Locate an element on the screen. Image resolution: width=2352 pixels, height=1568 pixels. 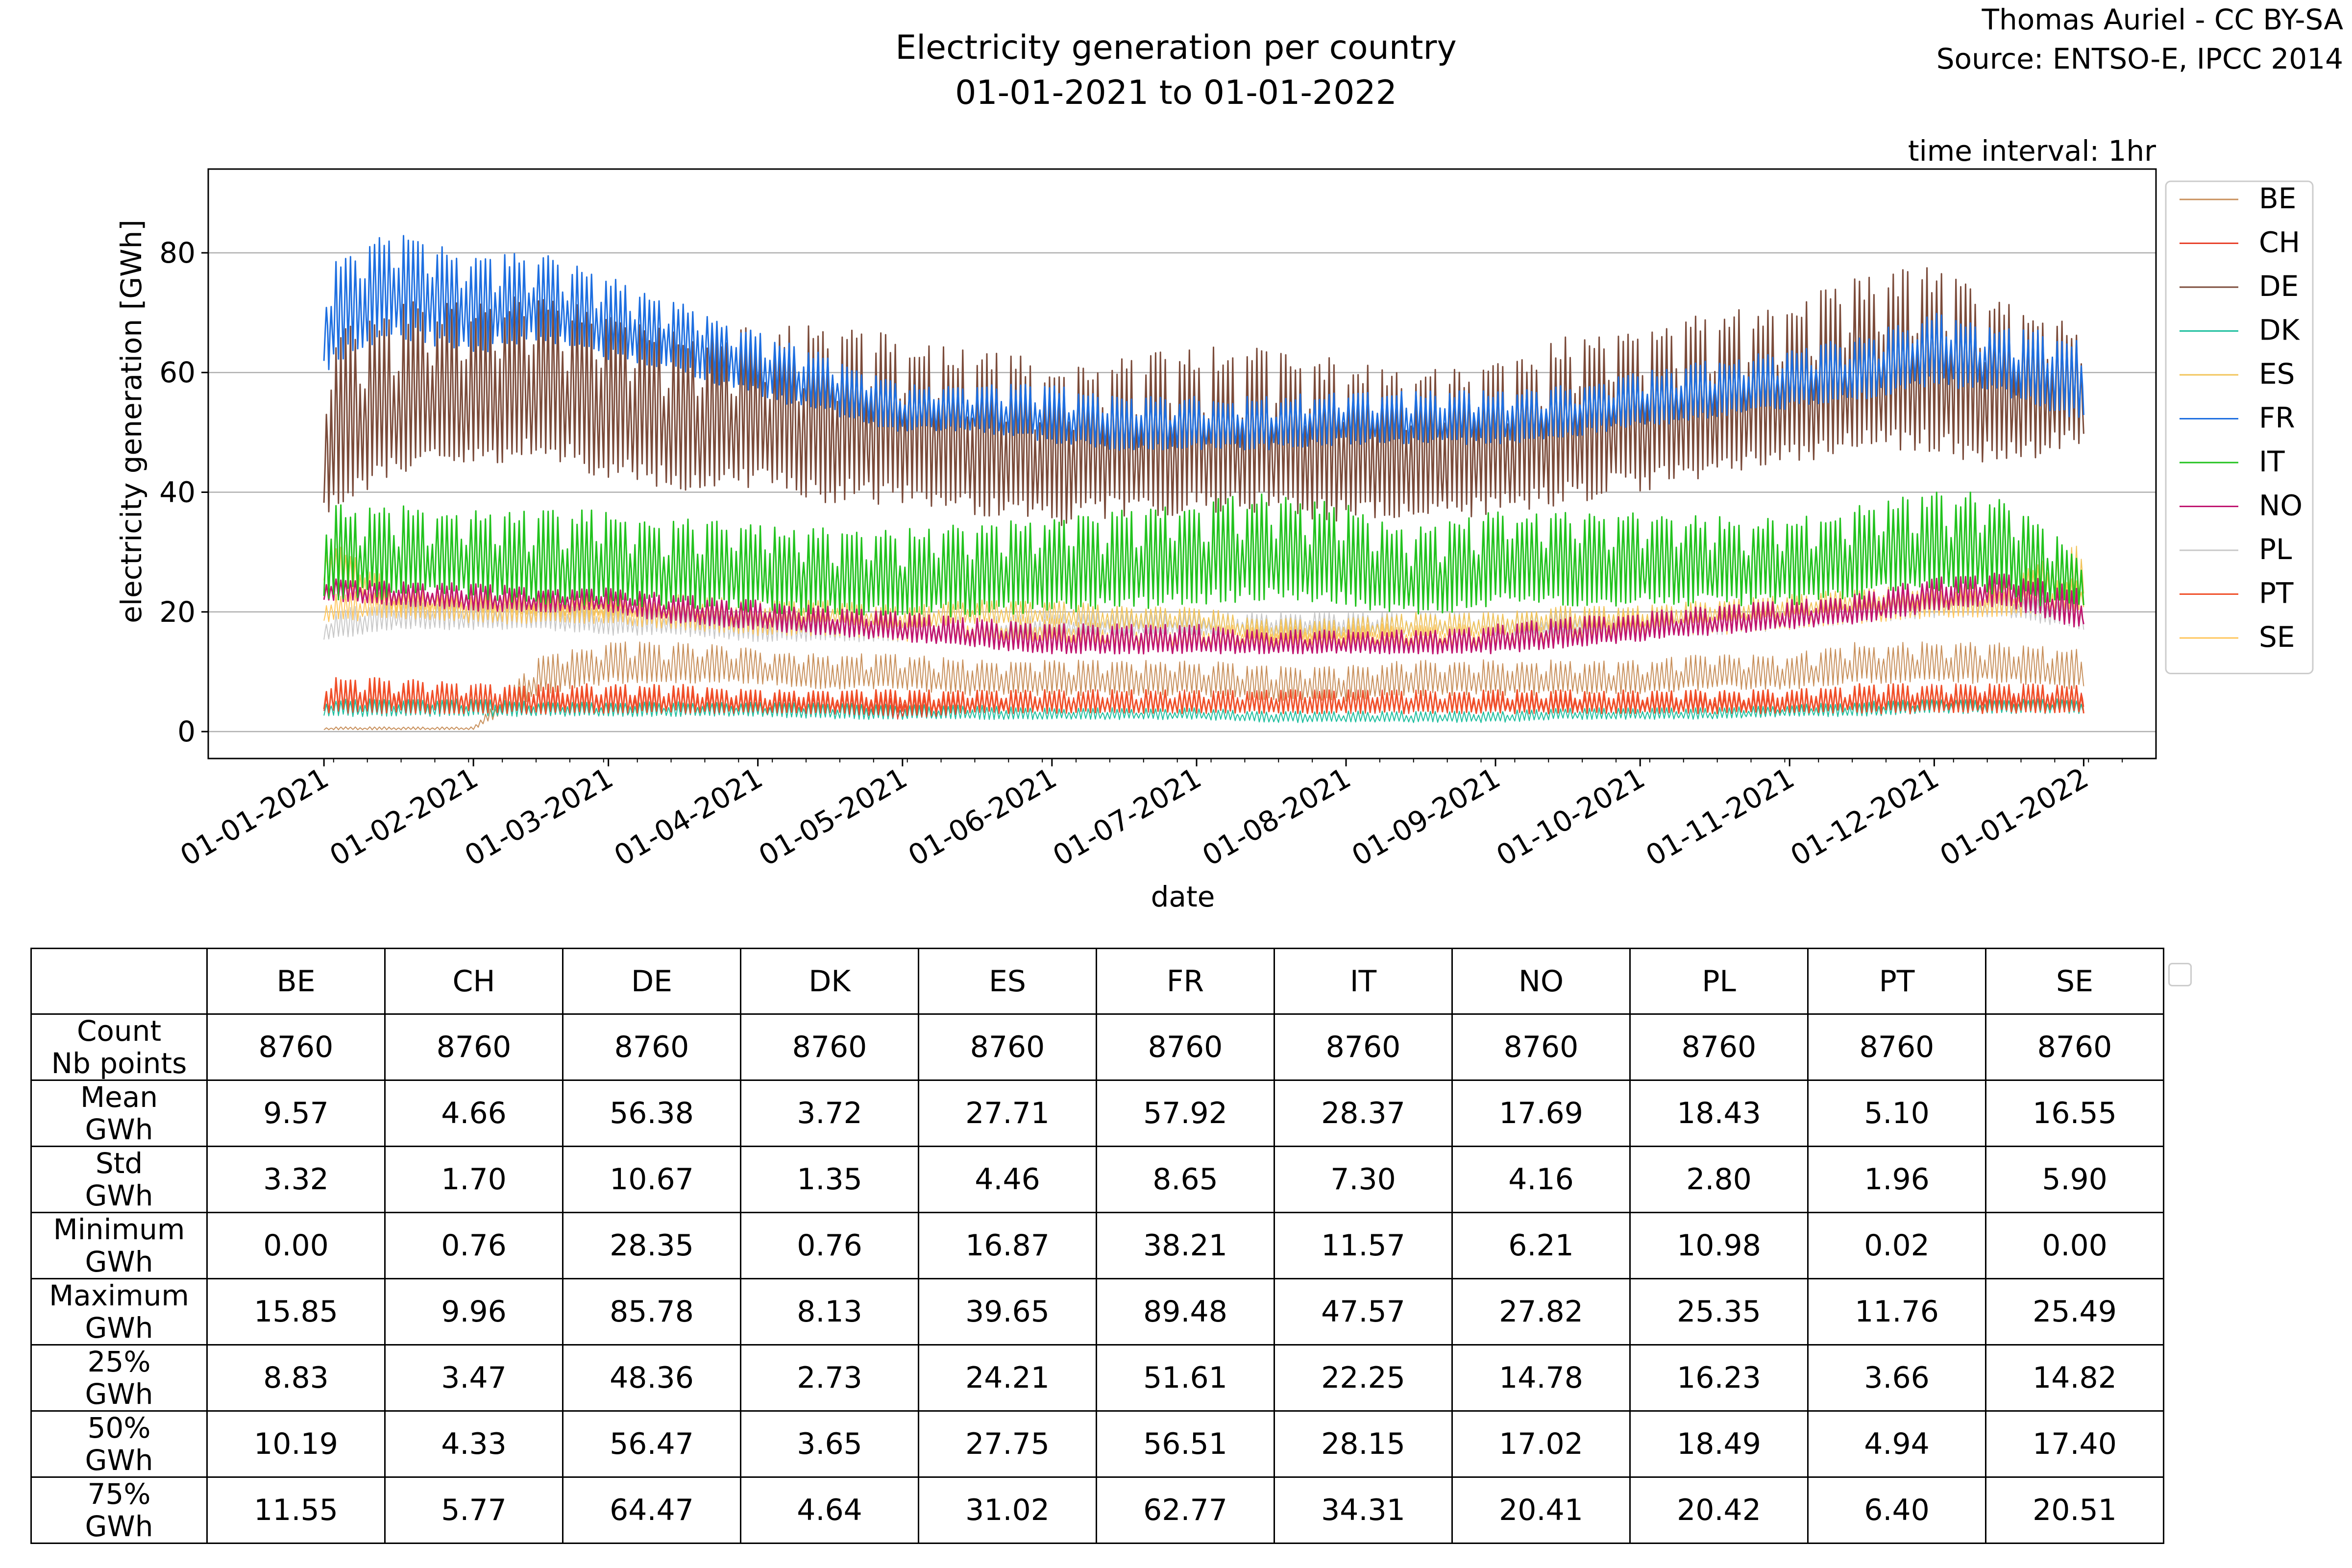
table-cell: 15.85 is located at coordinates (296, 1312).